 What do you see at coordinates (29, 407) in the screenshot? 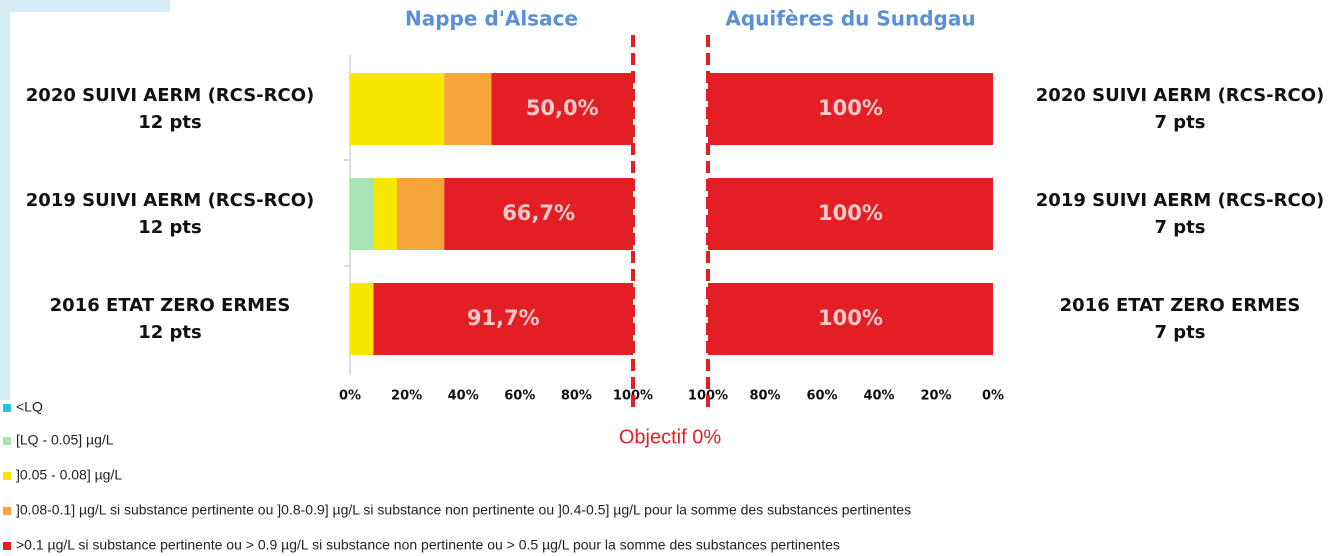
I see `legend-label: <LQ` at bounding box center [29, 407].